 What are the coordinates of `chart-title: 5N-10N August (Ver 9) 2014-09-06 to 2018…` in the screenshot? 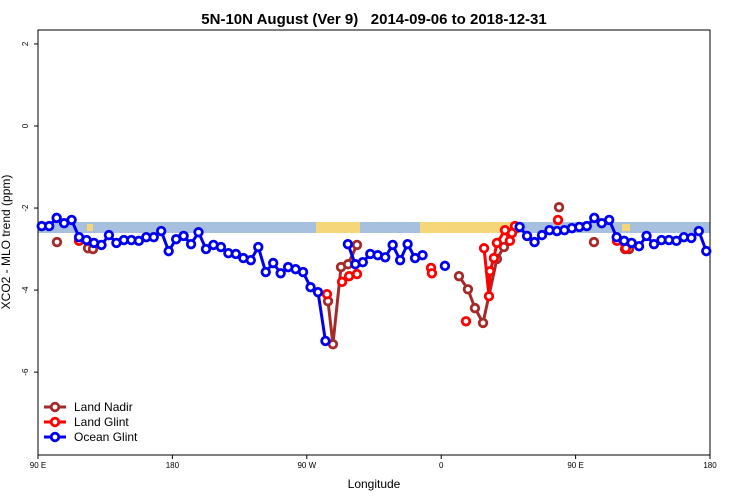 It's located at (373, 19).